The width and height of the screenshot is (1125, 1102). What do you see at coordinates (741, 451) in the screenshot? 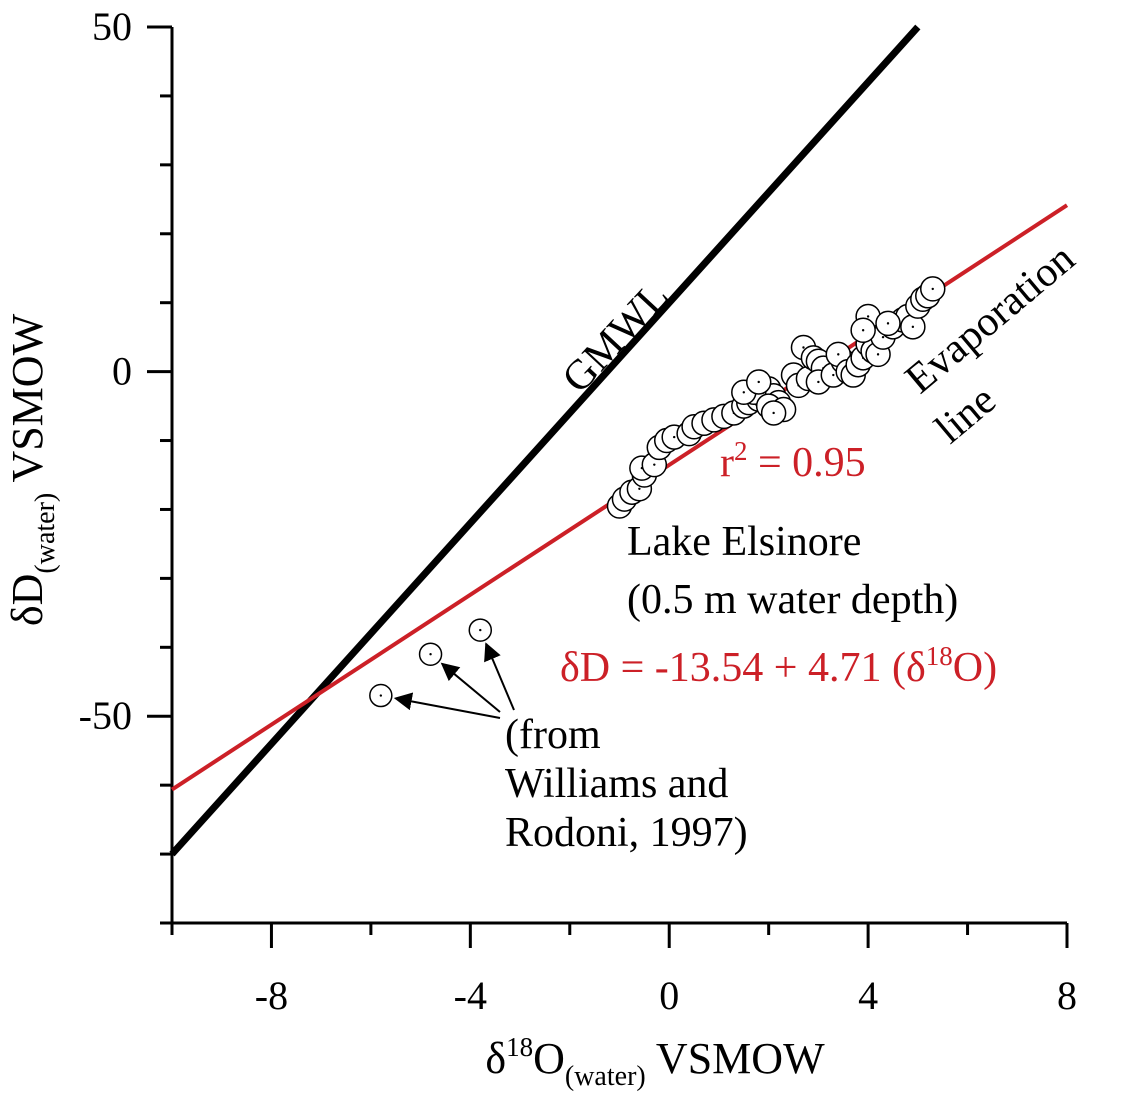
I see `r2-sup: 2` at bounding box center [741, 451].